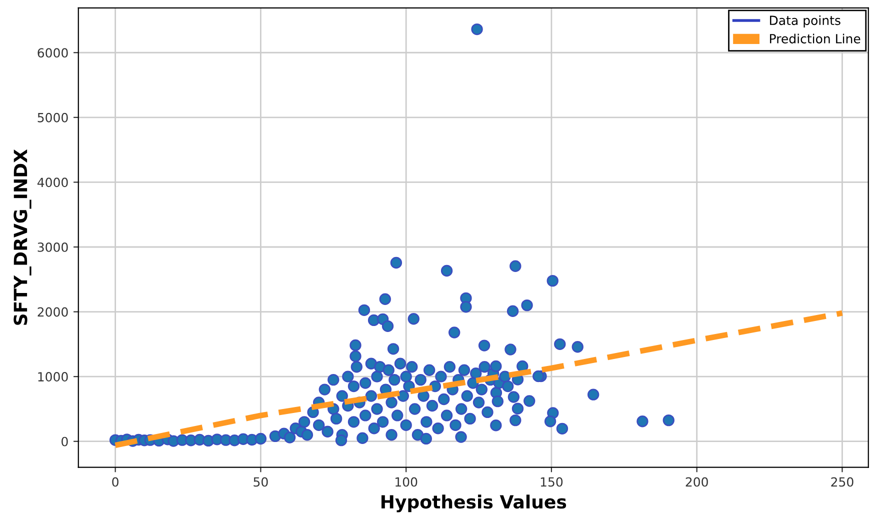 The height and width of the screenshot is (528, 871). I want to click on x-tick-label: 200, so click(697, 482).